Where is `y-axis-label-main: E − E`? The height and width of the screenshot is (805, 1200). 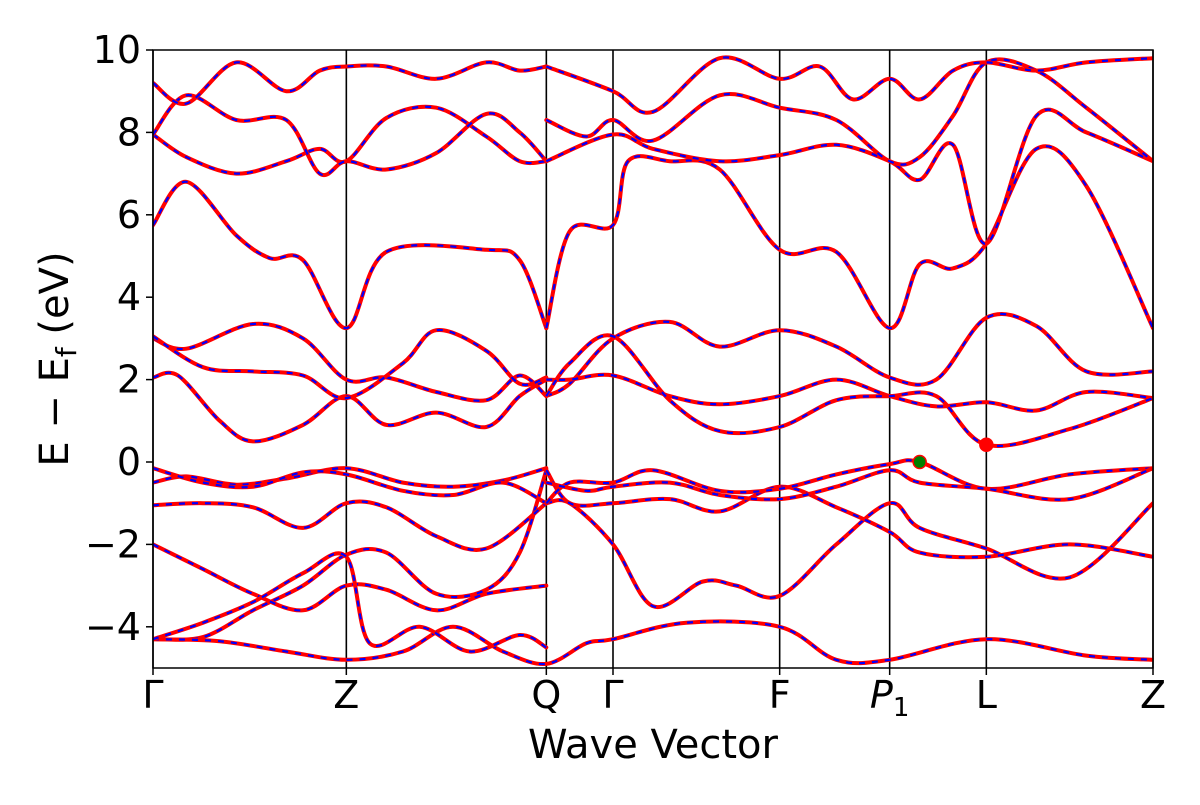 y-axis-label-main: E − E is located at coordinates (55, 412).